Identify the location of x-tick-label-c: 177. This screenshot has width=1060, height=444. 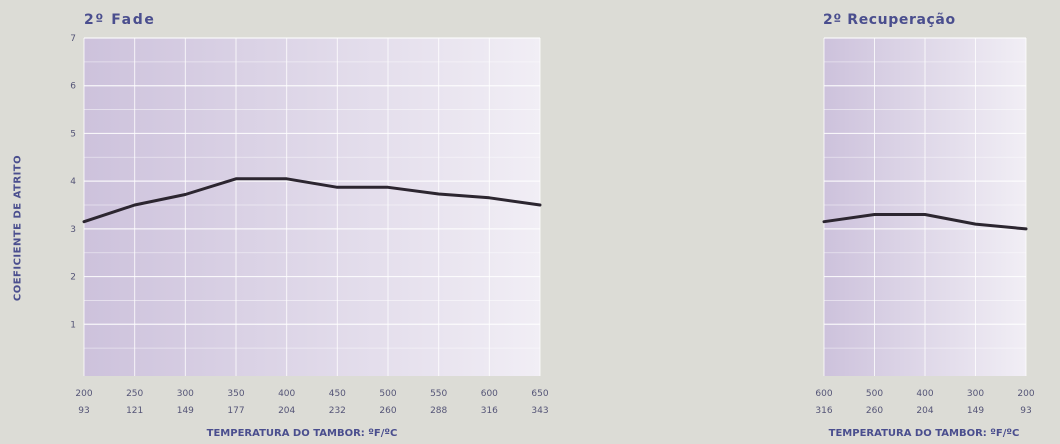
(235, 411).